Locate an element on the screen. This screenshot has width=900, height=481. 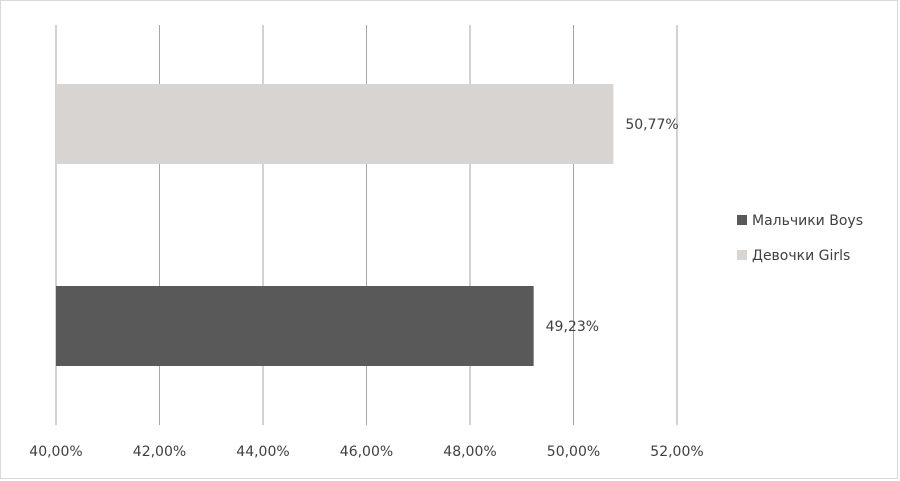
value-label: 49,23% is located at coordinates (572, 327).